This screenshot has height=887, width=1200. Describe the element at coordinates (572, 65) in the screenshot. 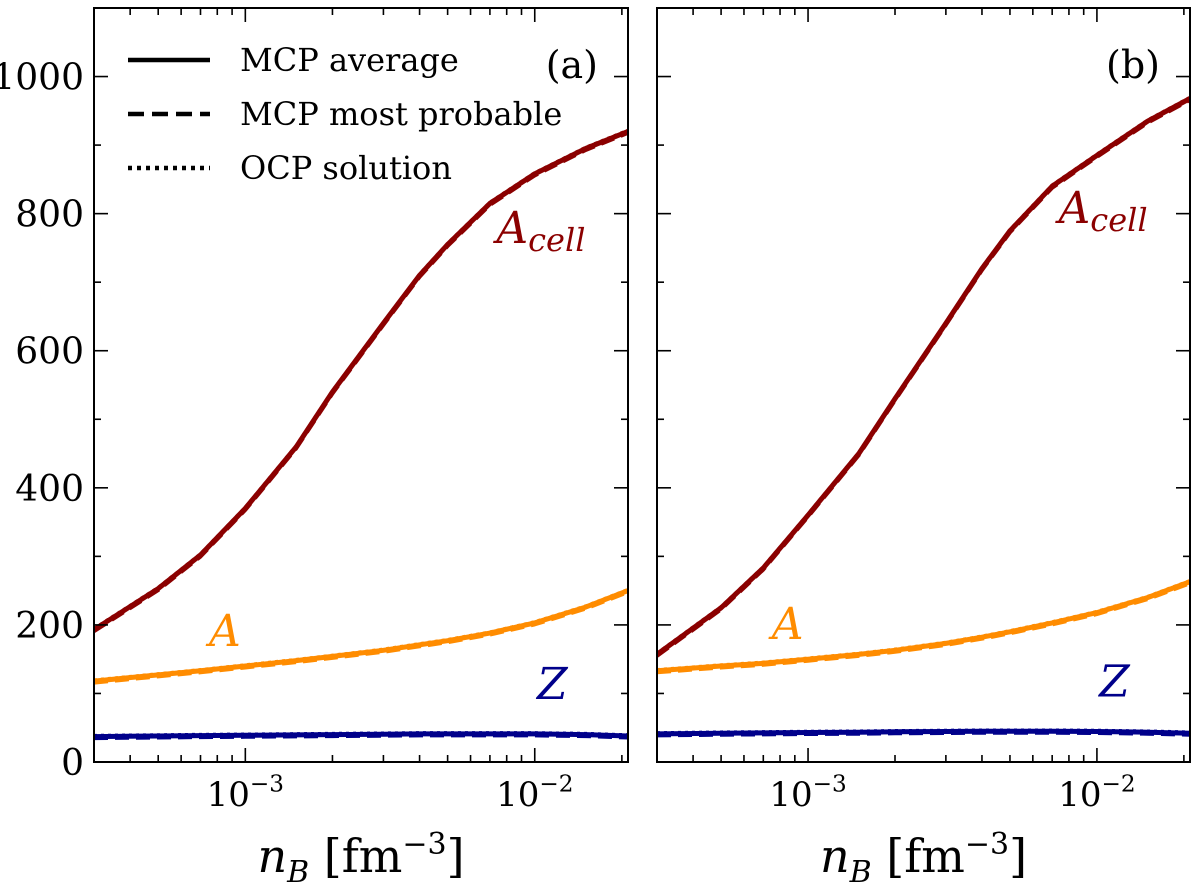

I see `panel-label: (a)` at that location.